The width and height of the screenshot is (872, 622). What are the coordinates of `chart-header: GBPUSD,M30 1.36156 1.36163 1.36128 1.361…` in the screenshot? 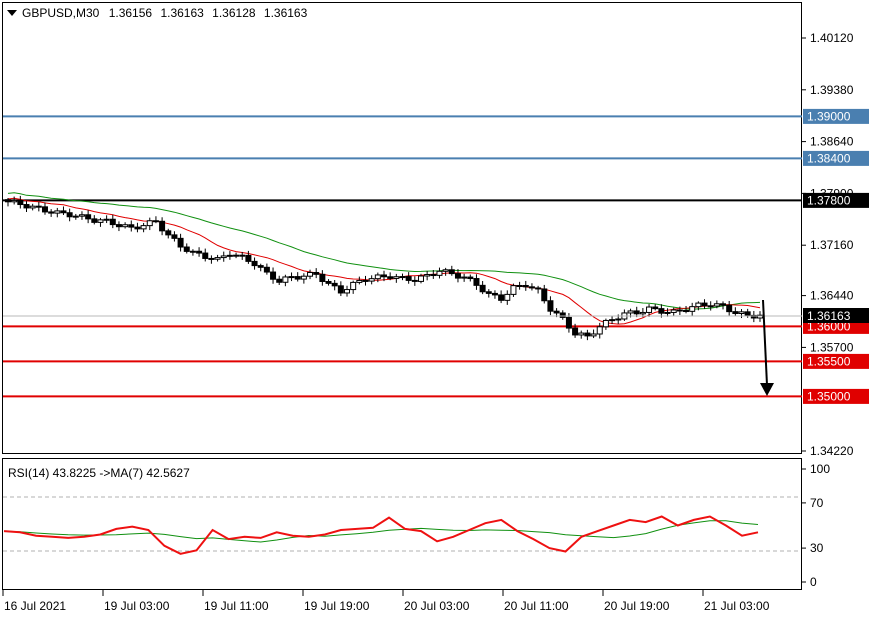 It's located at (157, 13).